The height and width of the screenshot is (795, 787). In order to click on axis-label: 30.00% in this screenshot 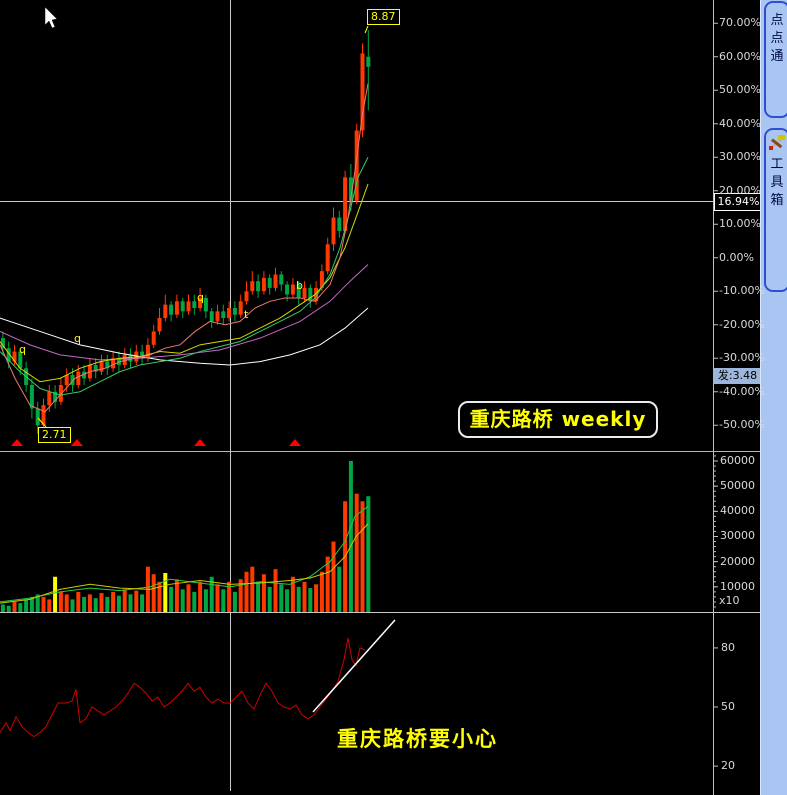, I will do `click(740, 157)`.